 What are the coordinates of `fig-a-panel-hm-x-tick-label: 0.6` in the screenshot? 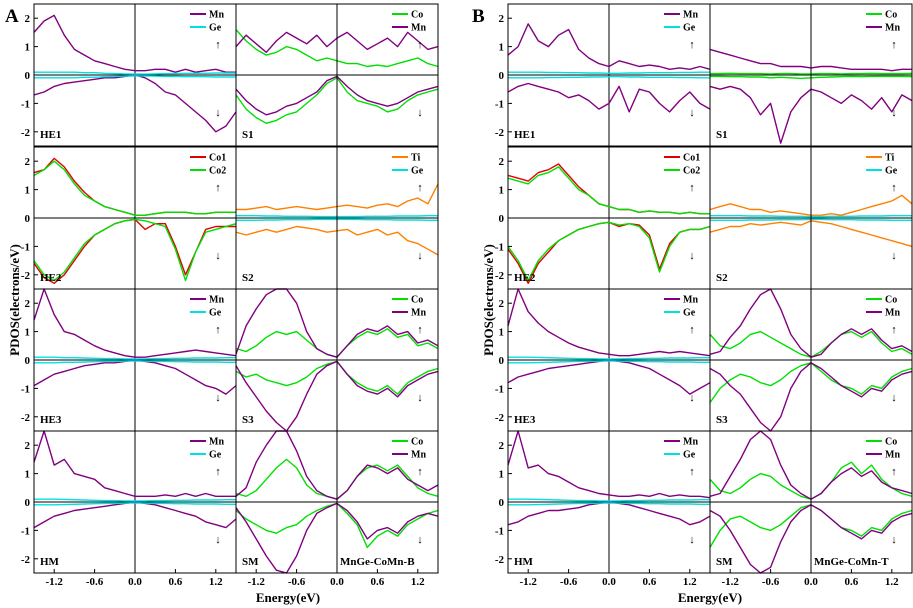 It's located at (176, 582).